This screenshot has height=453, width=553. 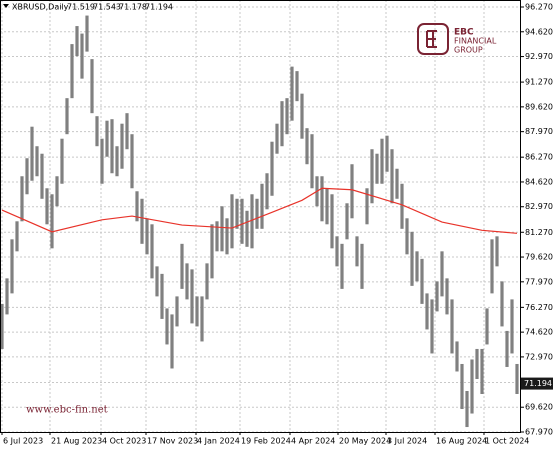 I want to click on moving-average-line, so click(x=259, y=210).